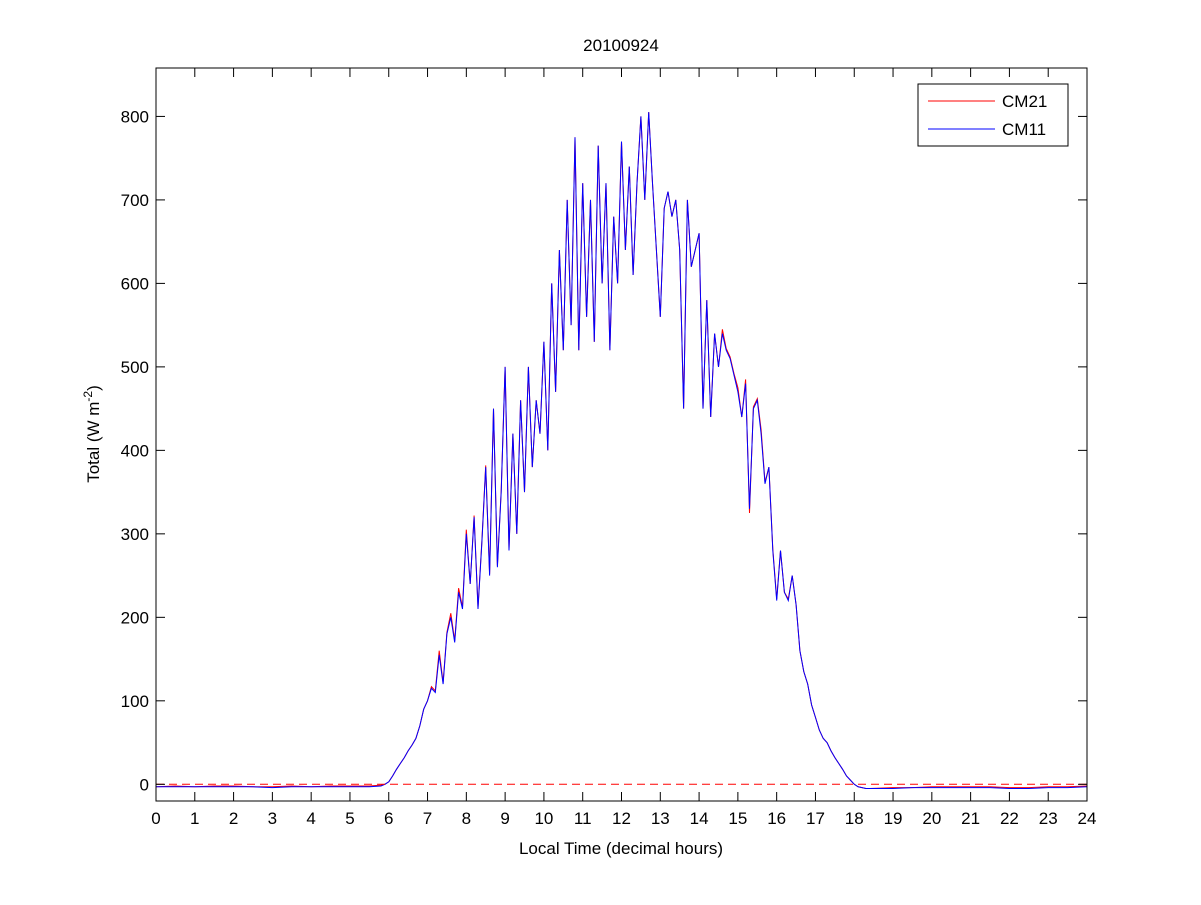 The width and height of the screenshot is (1201, 905). I want to click on x-tick-label: 9, so click(504, 818).